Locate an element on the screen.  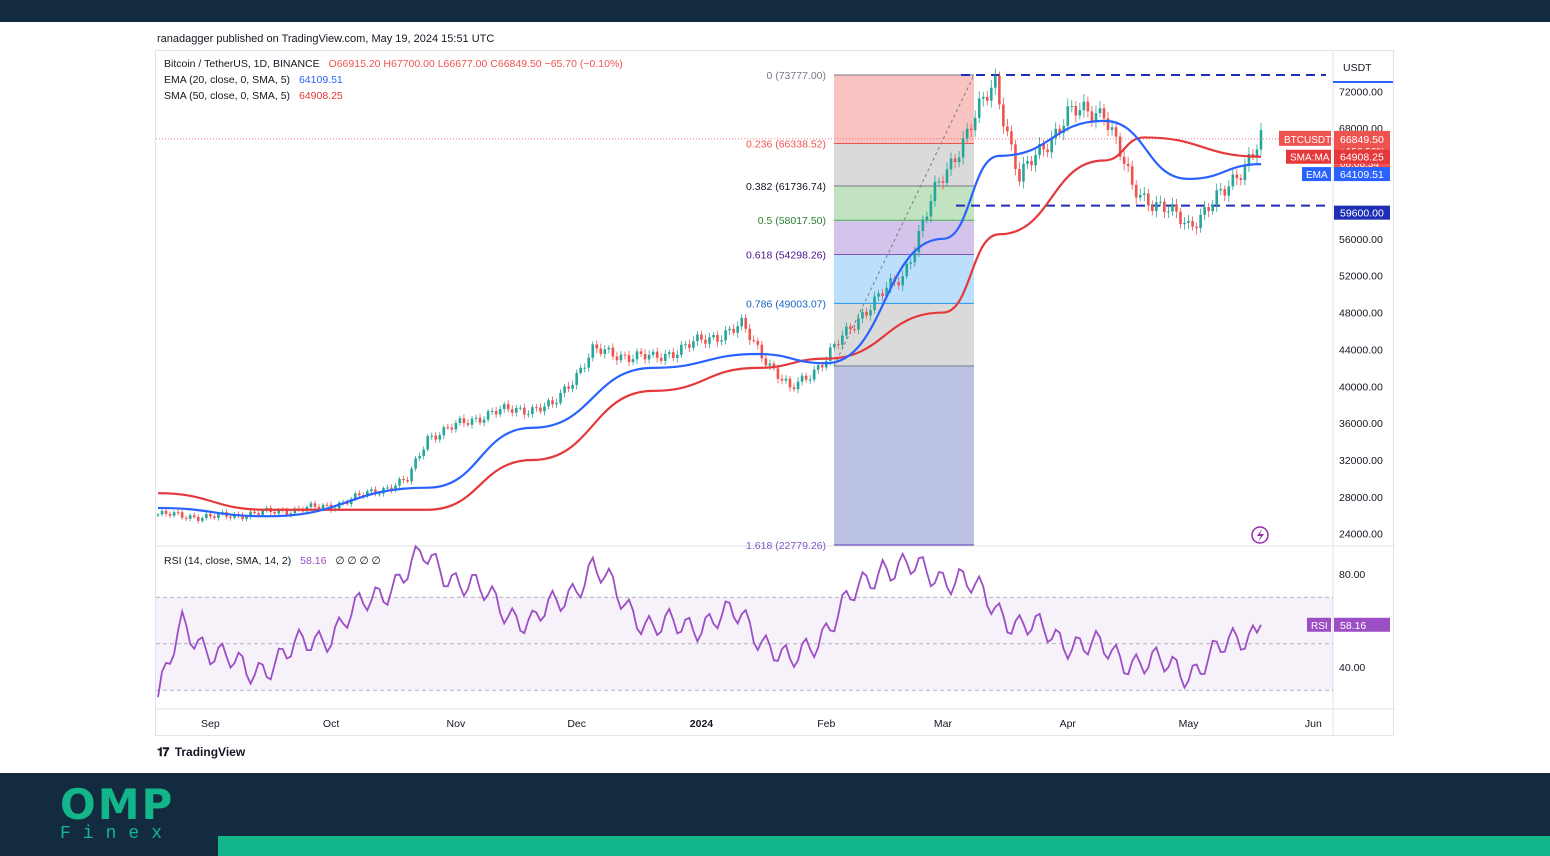
ema-price-tag-bg is located at coordinates (1362, 174).